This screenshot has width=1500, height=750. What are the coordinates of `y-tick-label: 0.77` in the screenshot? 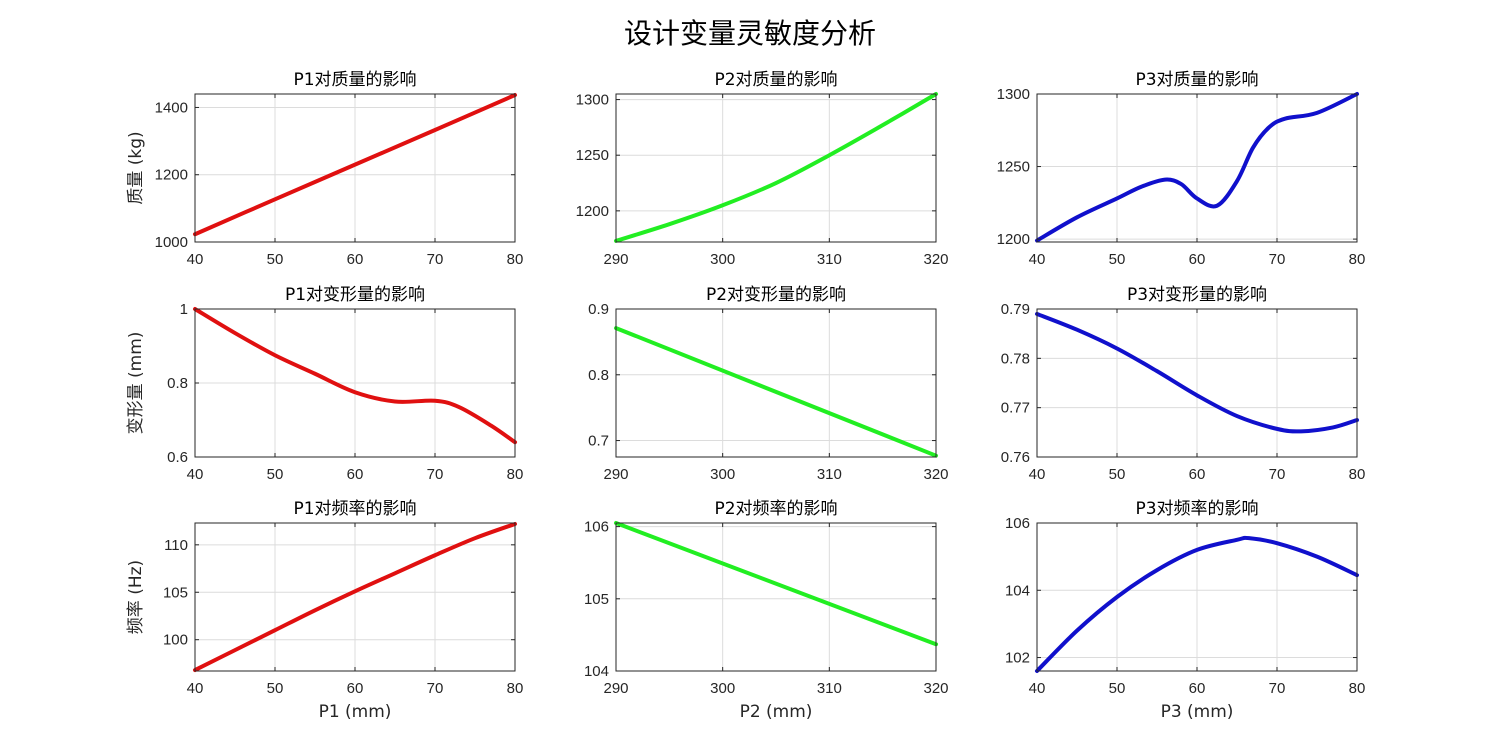 It's located at (1015, 408).